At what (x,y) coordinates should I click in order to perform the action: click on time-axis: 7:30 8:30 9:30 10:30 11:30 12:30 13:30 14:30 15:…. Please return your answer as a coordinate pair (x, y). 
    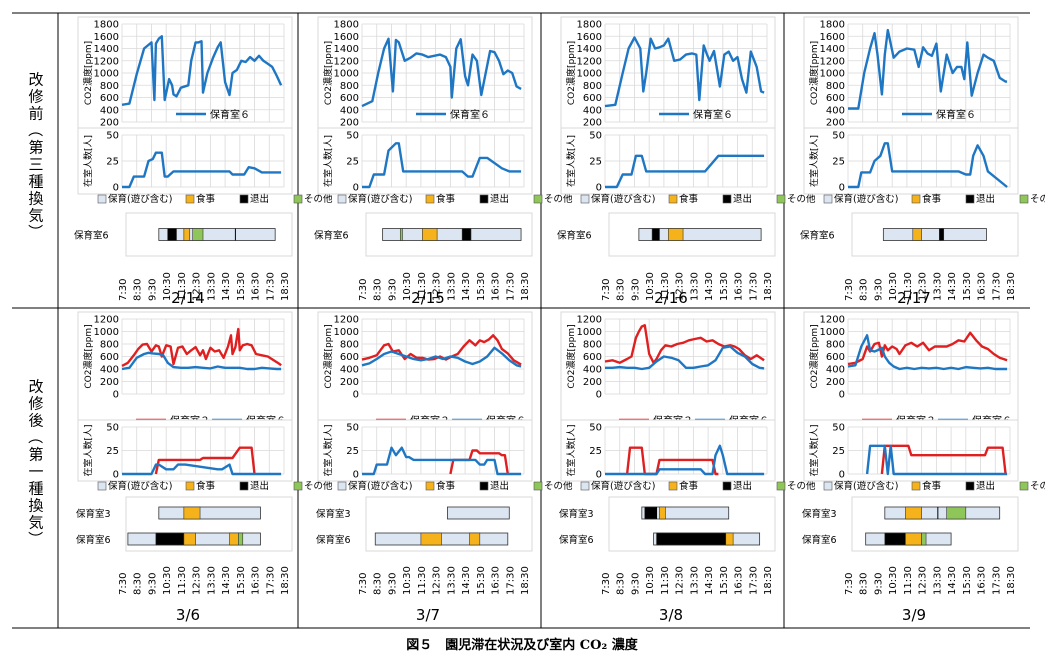
    Looking at the image, I should click on (204, 580).